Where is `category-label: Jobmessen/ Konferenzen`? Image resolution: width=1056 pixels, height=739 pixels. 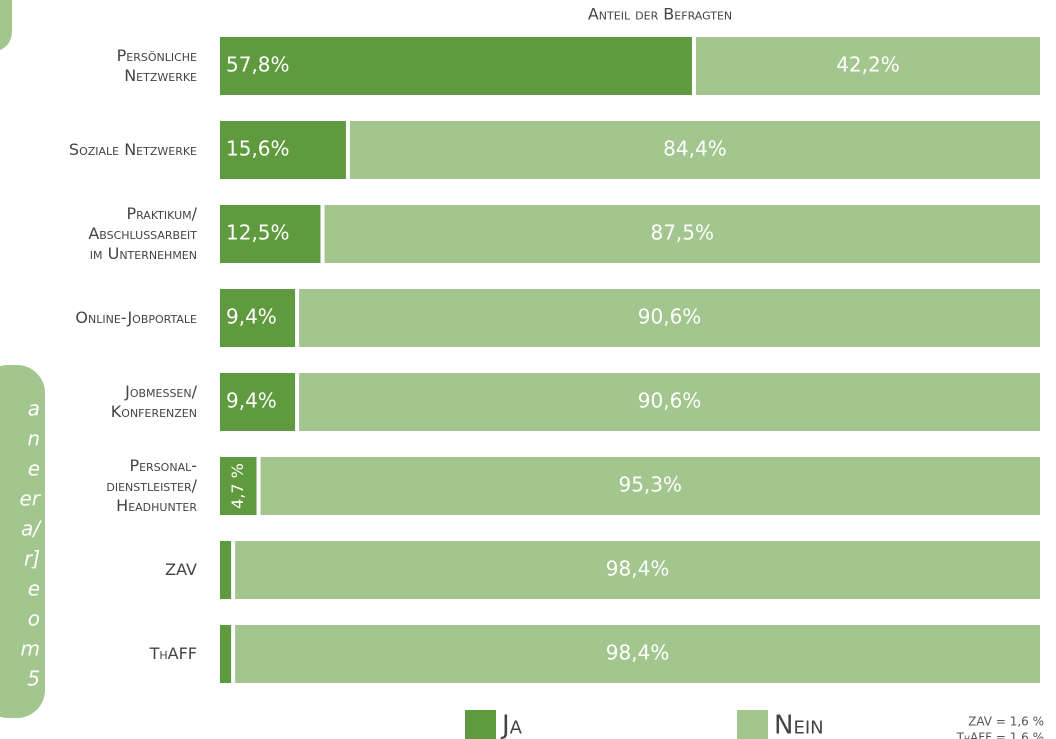 category-label: Jobmessen/ Konferenzen is located at coordinates (153, 401).